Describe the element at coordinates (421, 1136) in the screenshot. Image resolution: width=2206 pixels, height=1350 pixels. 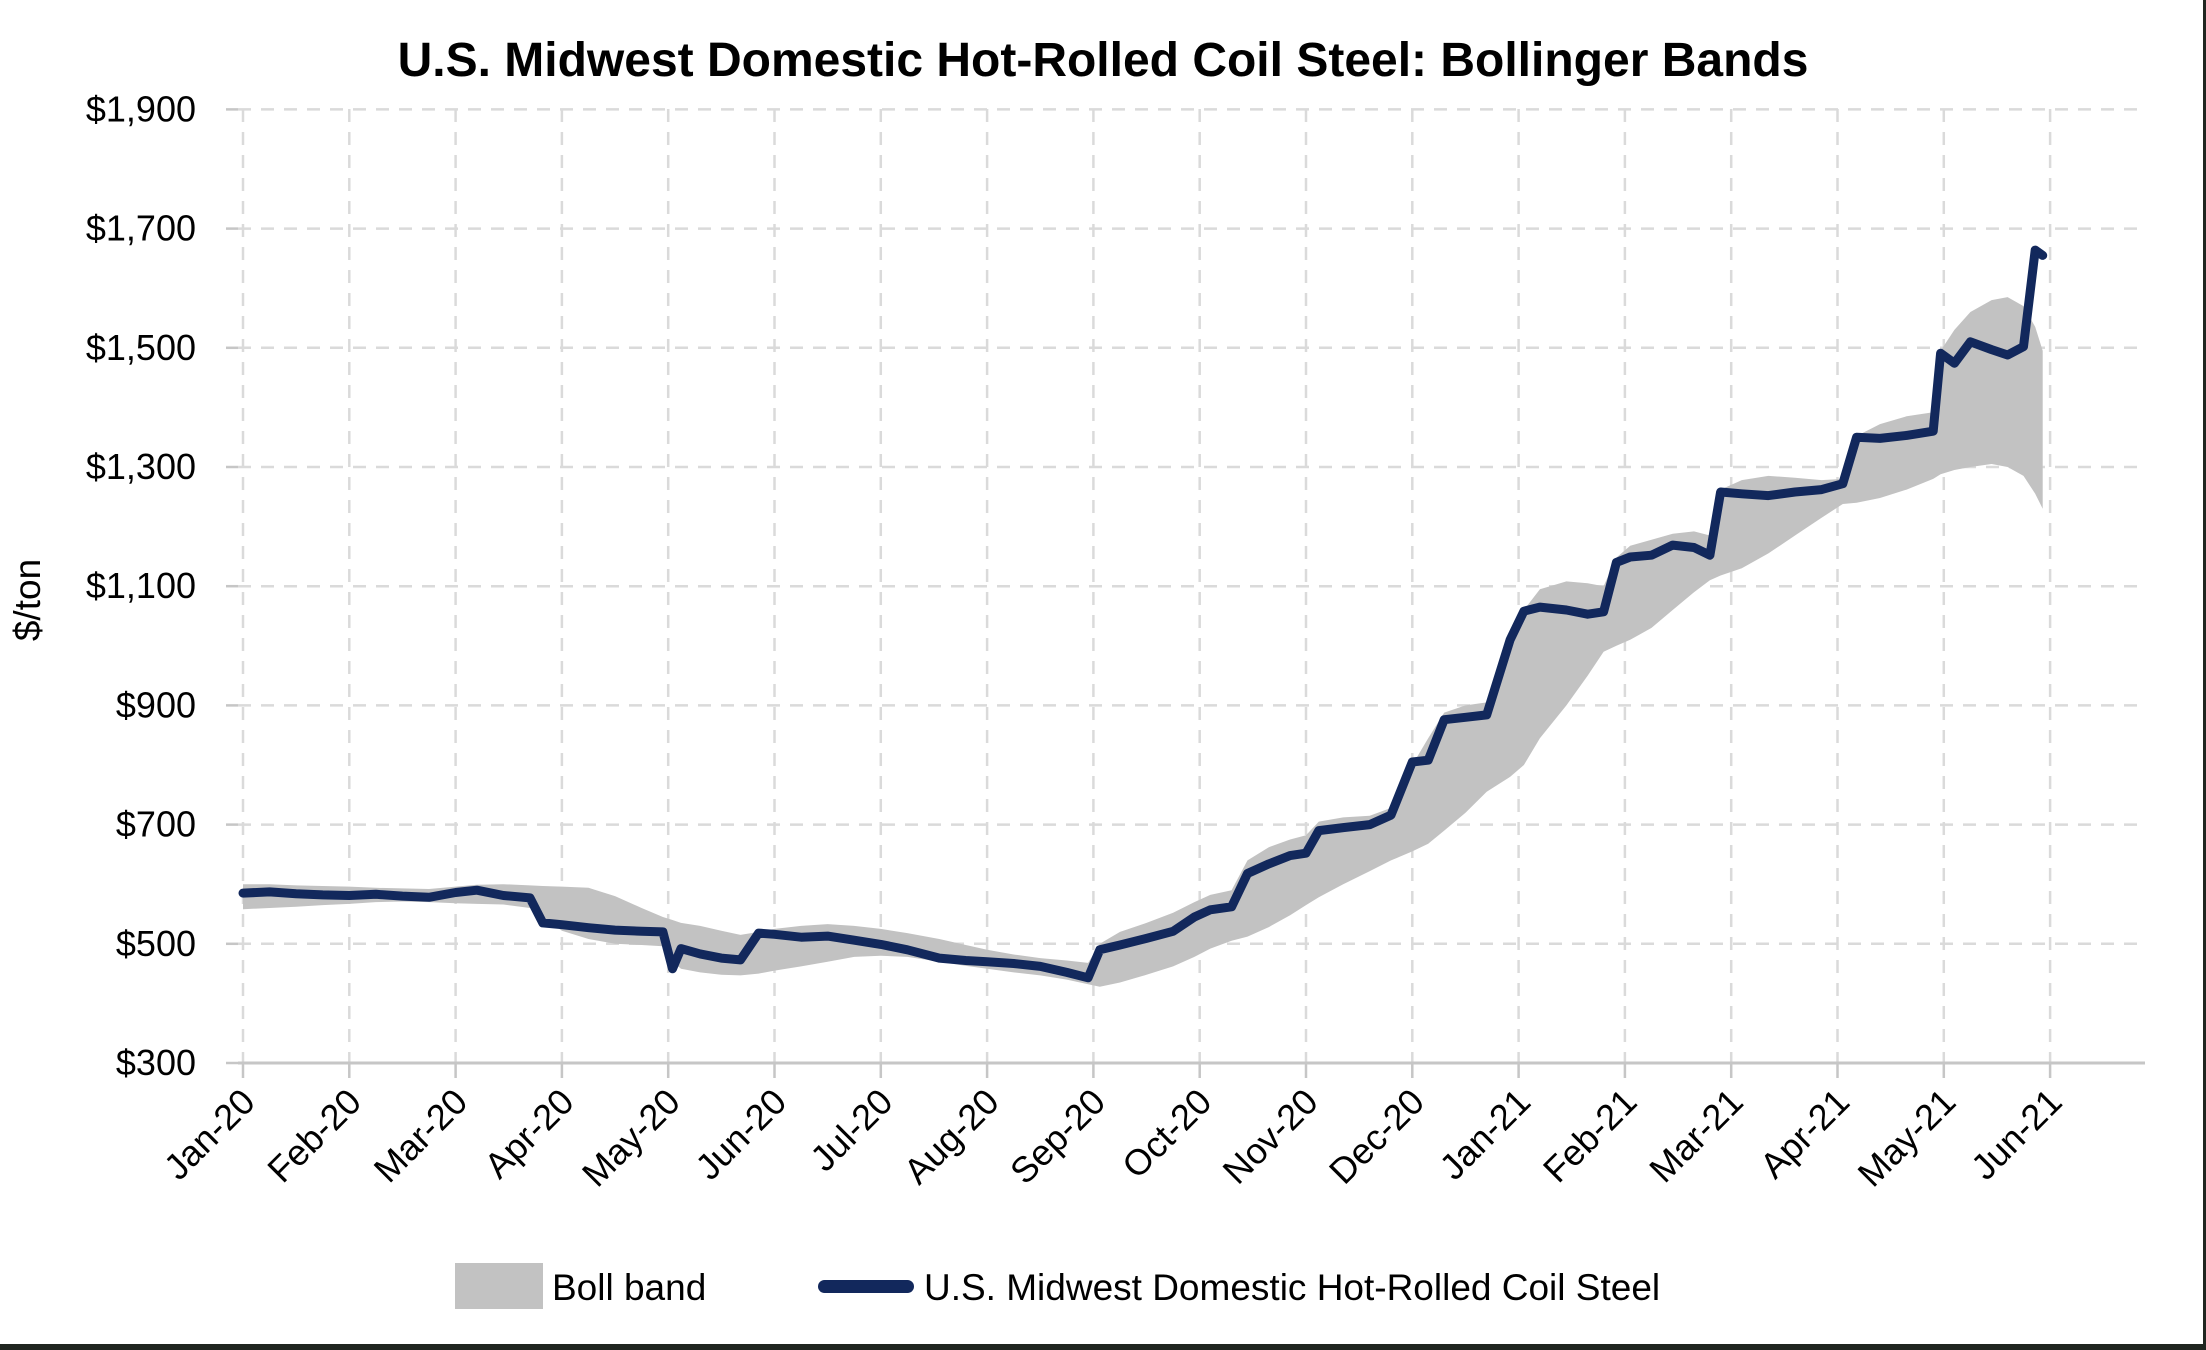
I see `x-tick-label: Mar-20` at that location.